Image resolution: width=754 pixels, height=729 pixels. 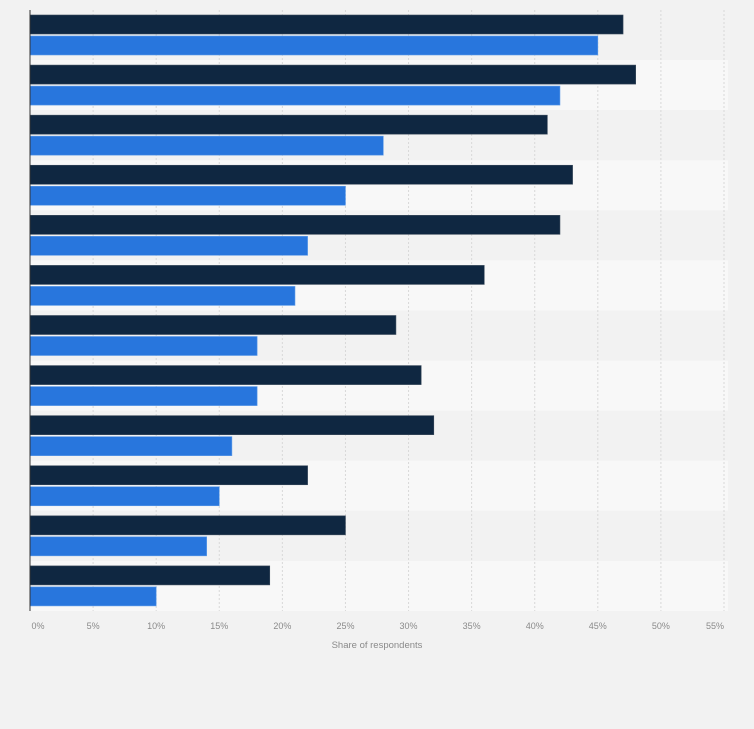 What do you see at coordinates (93, 626) in the screenshot?
I see `x-tick-label: 5%` at bounding box center [93, 626].